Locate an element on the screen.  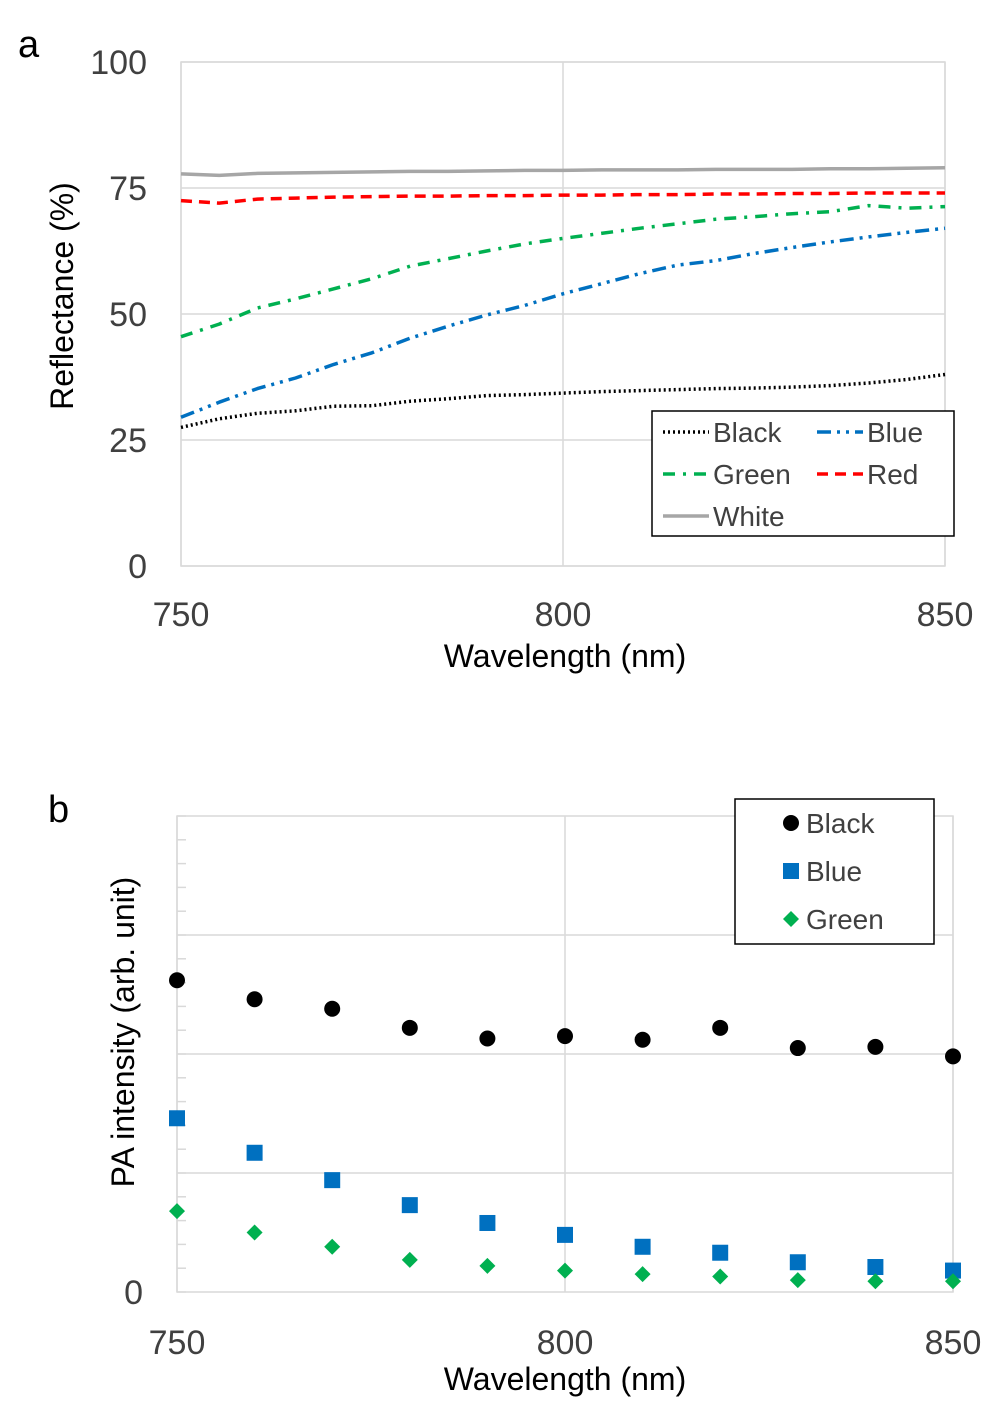
reflectance-y-axis-label: Reflectance (%) is located at coordinates (62, 296).